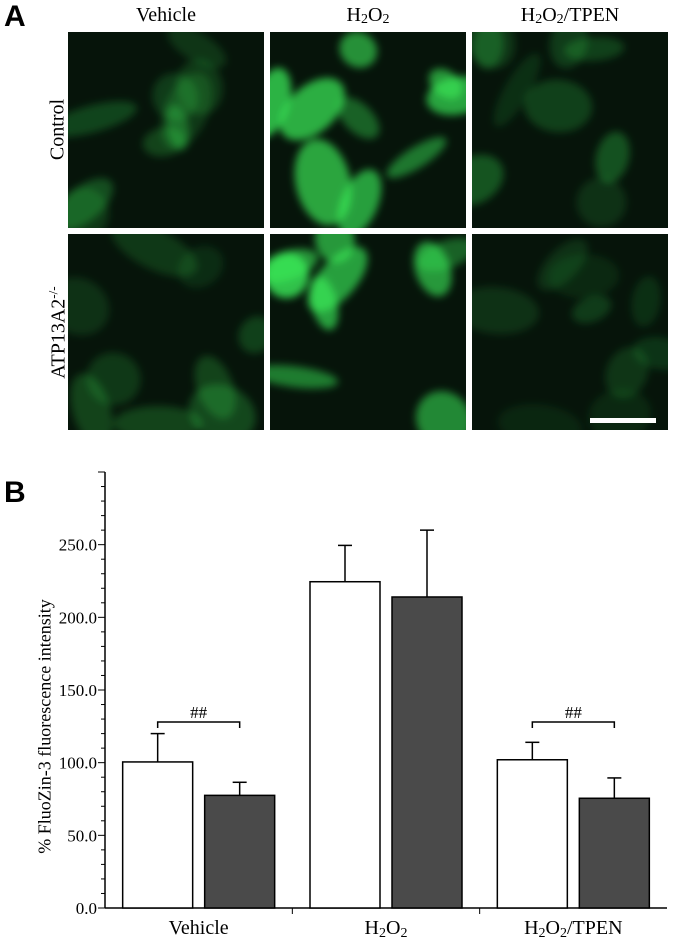 This screenshot has height=940, width=673. I want to click on row-header-control: Control, so click(57, 129).